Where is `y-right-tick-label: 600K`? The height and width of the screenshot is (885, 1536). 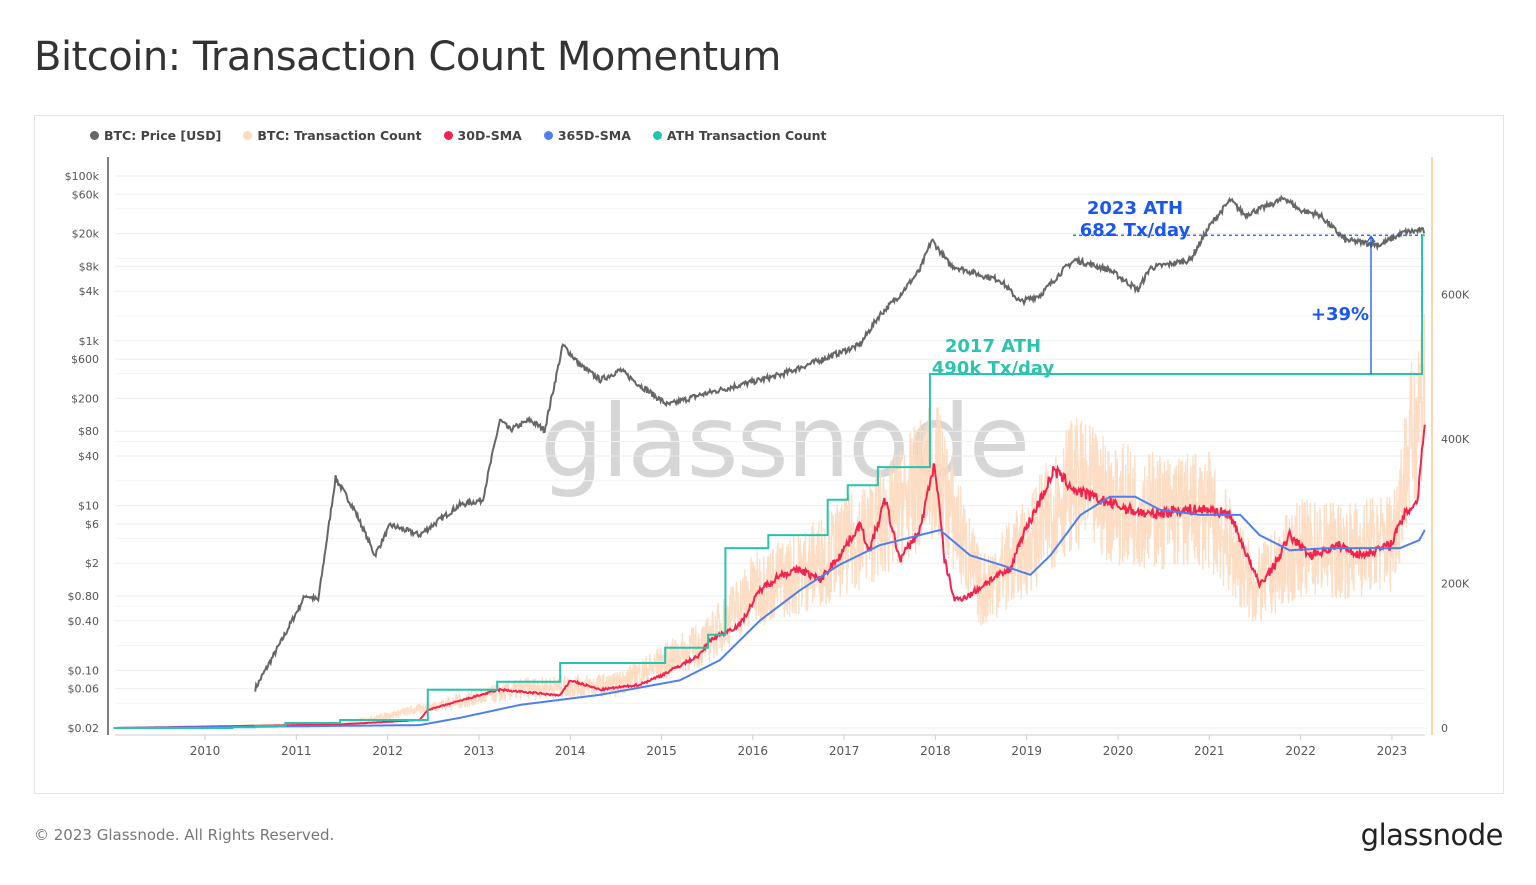
y-right-tick-label: 600K is located at coordinates (1455, 295).